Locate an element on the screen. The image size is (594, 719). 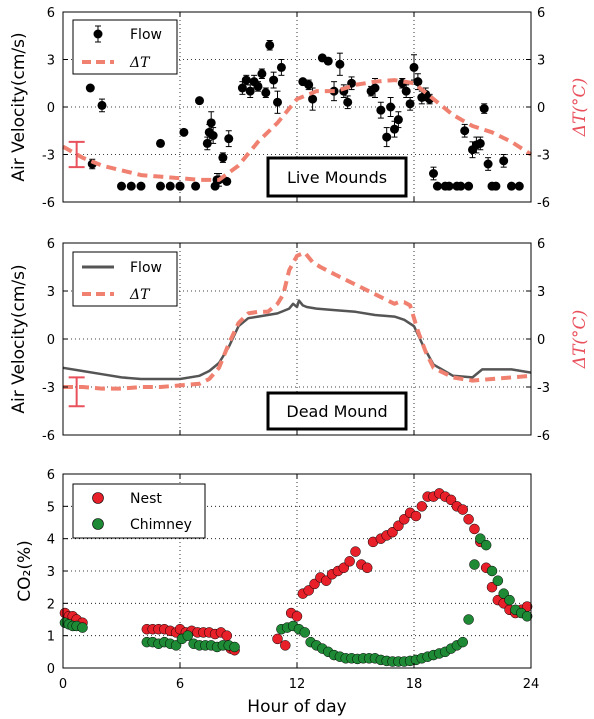
legend-nest-marker is located at coordinates (98, 498).